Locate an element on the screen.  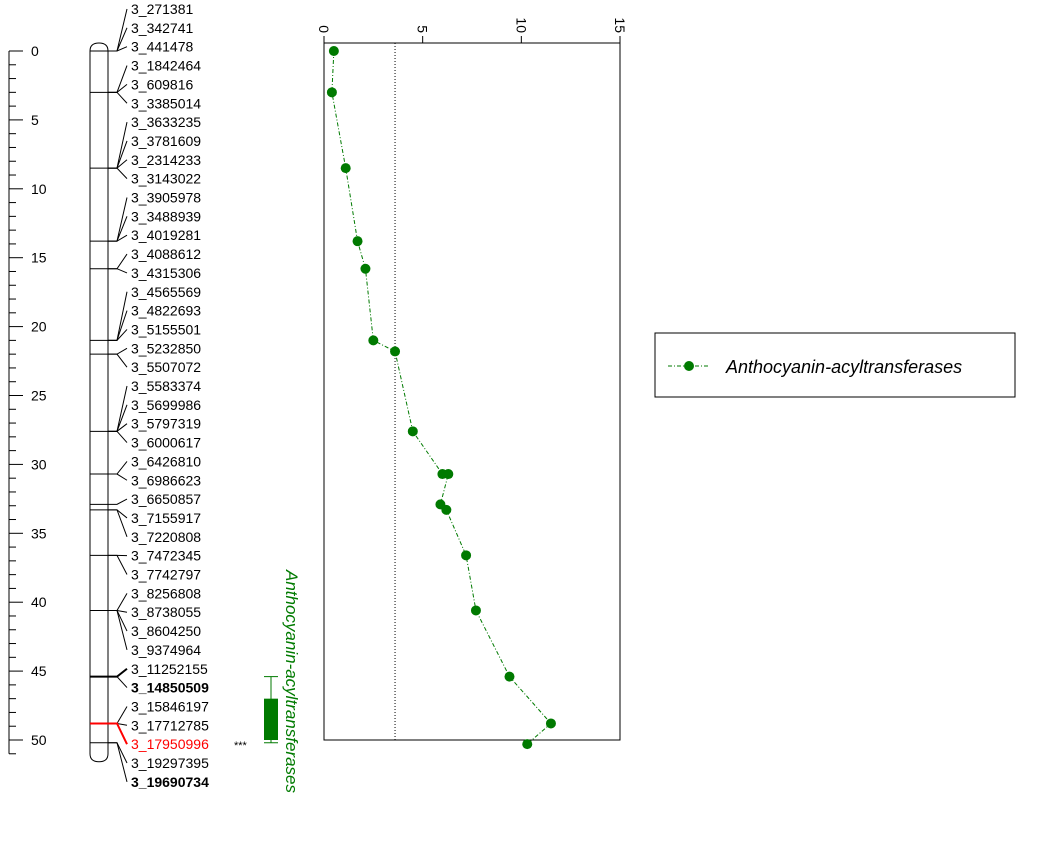
legend-marker-swatch is located at coordinates (689, 366).